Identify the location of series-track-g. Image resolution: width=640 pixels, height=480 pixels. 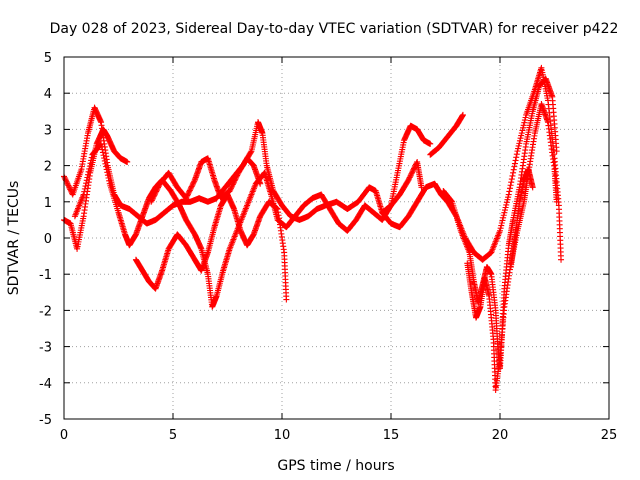
(402, 187).